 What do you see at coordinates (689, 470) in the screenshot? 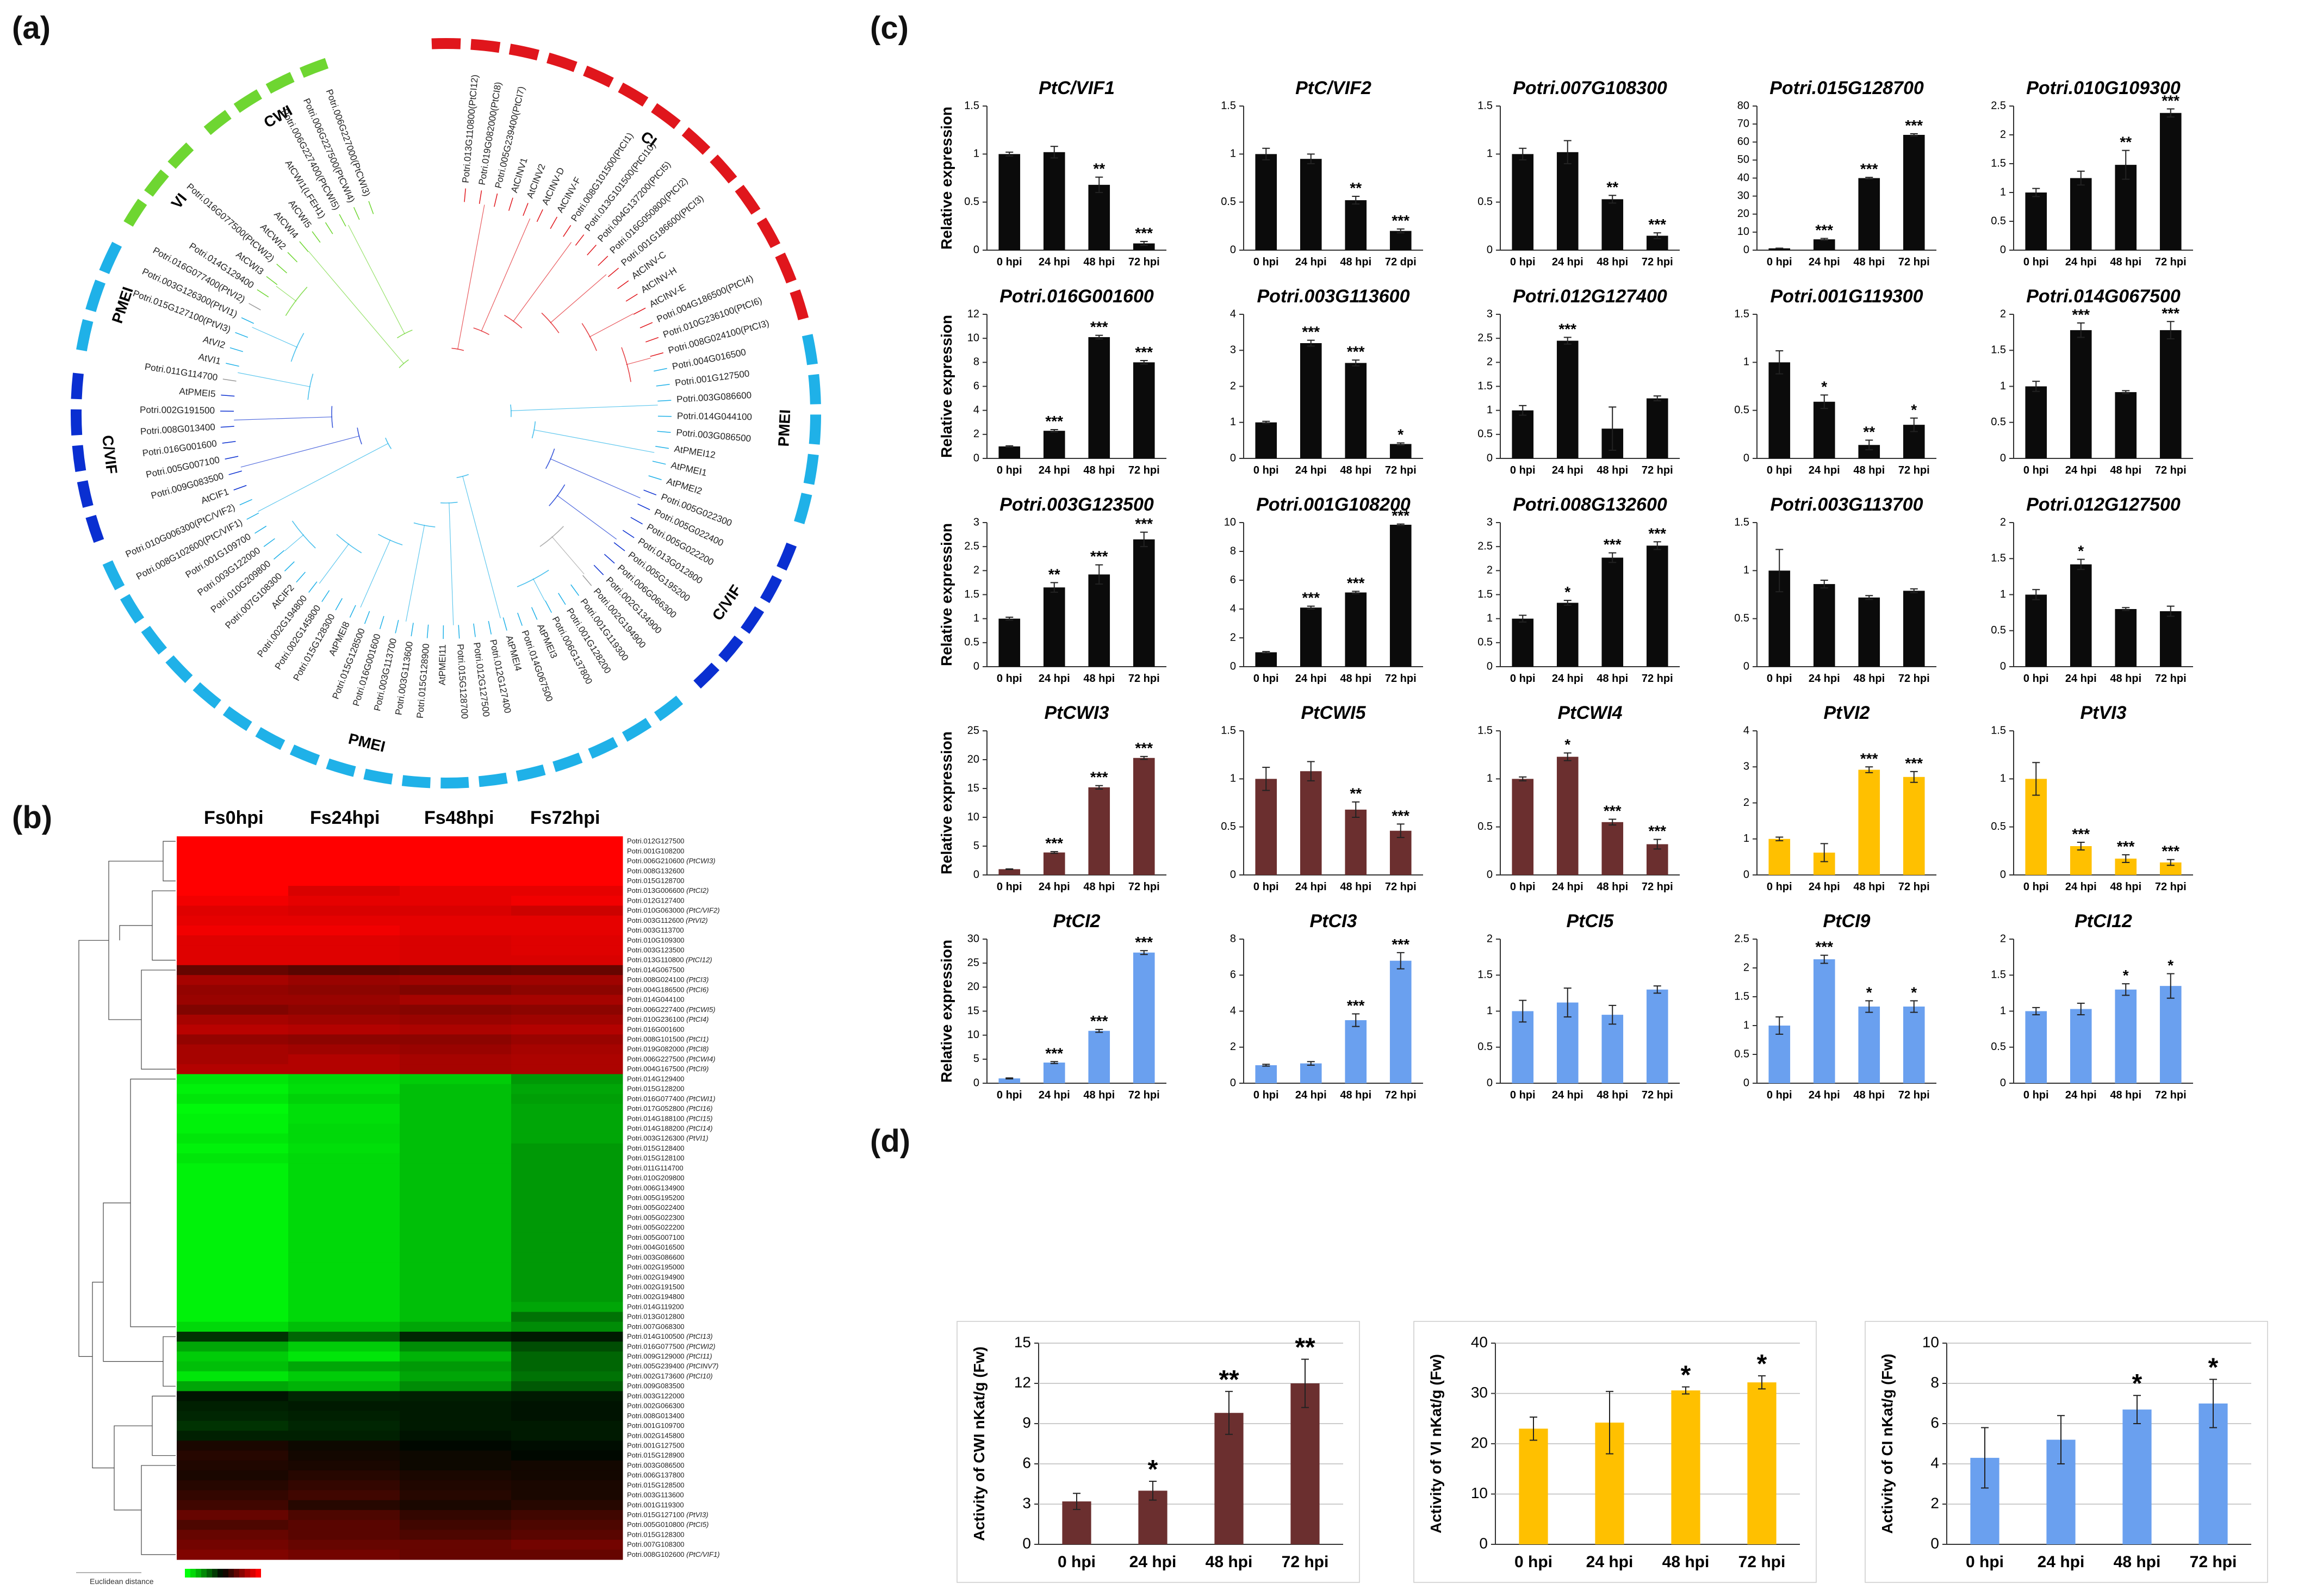
I see `tree-tip-label: AtPMEI1` at bounding box center [689, 470].